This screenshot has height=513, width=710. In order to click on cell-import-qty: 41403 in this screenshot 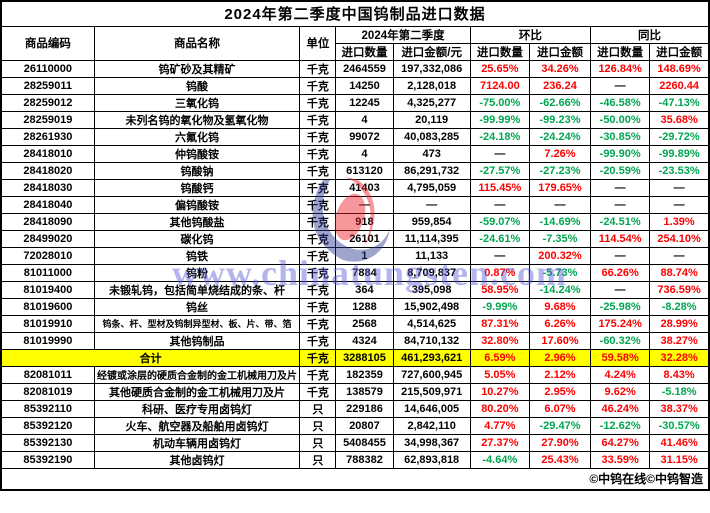, I will do `click(364, 187)`.